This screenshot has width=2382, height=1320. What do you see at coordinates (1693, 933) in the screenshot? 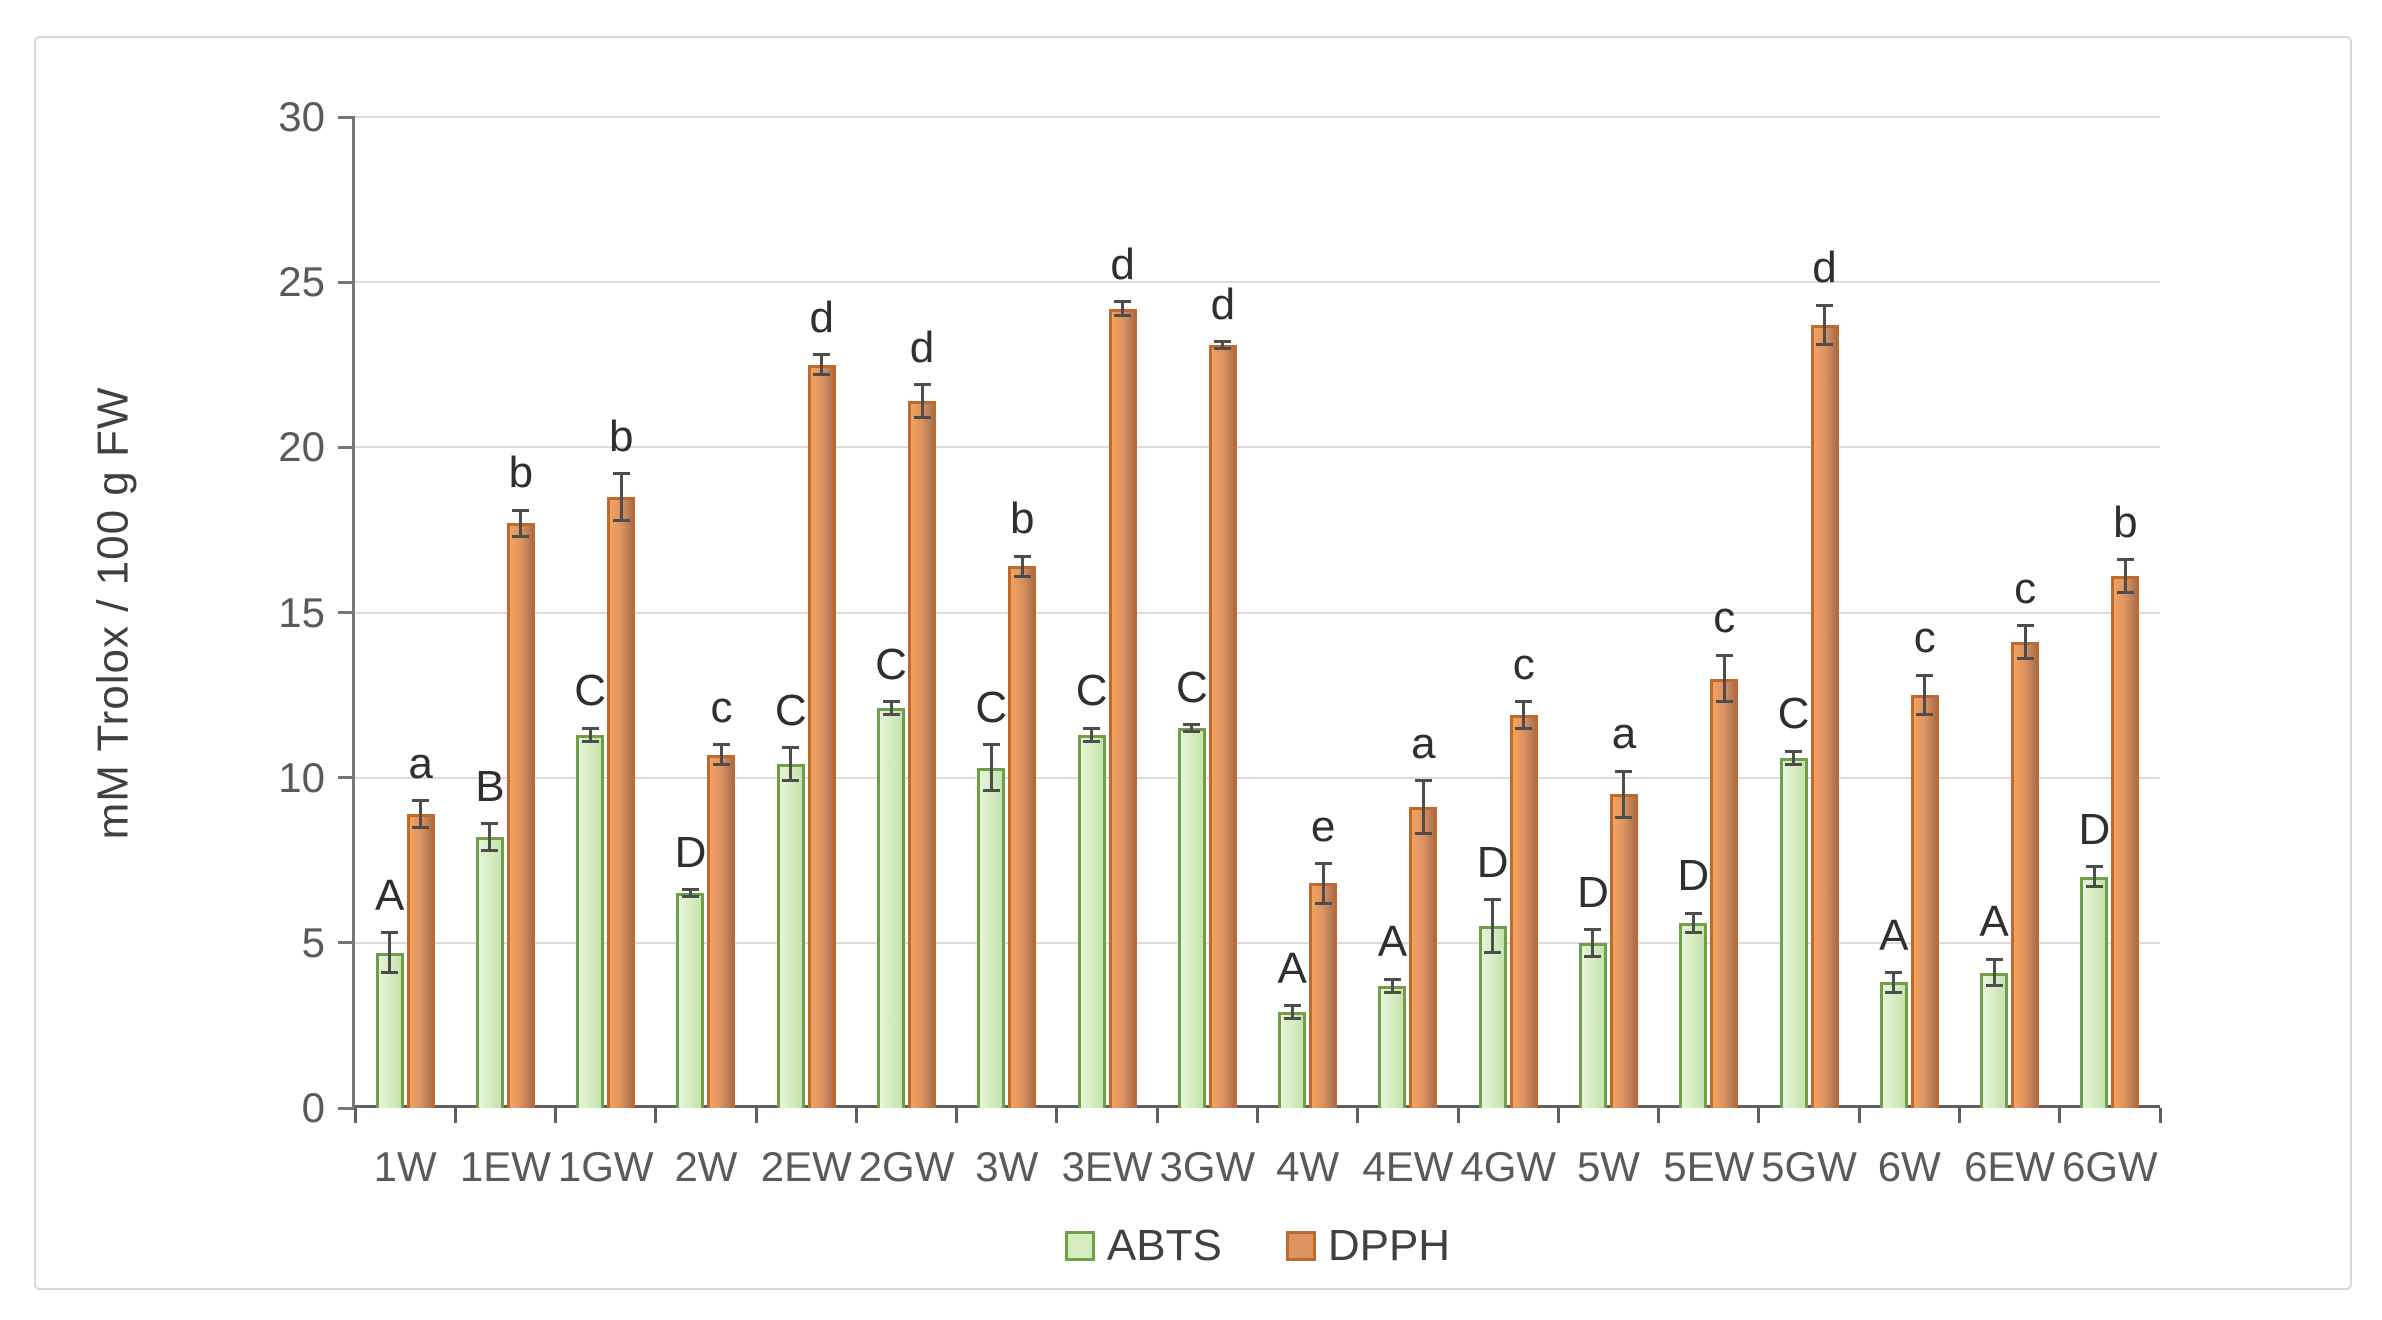
I see `error-cap-bottom-abts-5EW` at bounding box center [1693, 933].